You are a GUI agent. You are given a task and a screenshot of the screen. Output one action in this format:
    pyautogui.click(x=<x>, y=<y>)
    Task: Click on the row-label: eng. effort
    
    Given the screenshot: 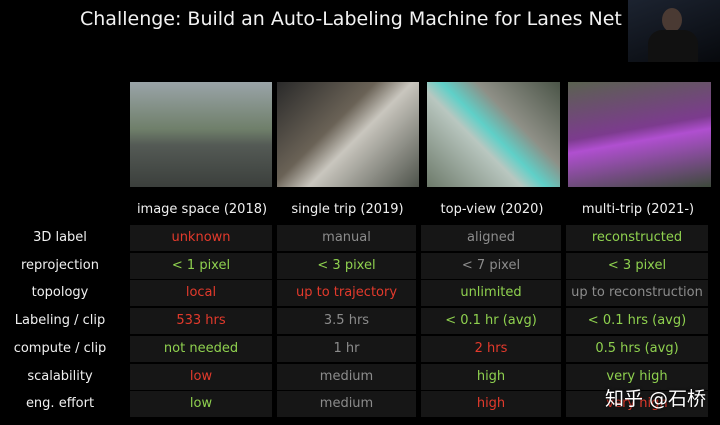 What is the action you would take?
    pyautogui.click(x=60, y=404)
    